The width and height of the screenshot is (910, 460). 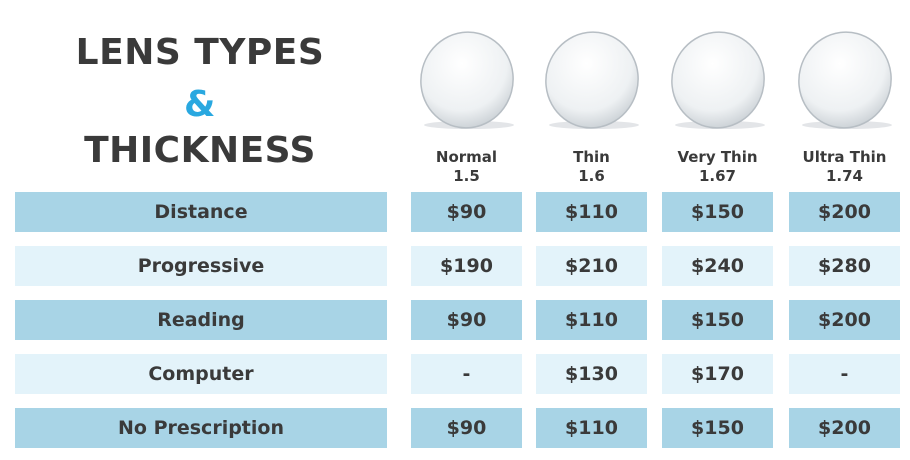 I want to click on column-header: Ultra Thin 1.74, so click(x=844, y=167).